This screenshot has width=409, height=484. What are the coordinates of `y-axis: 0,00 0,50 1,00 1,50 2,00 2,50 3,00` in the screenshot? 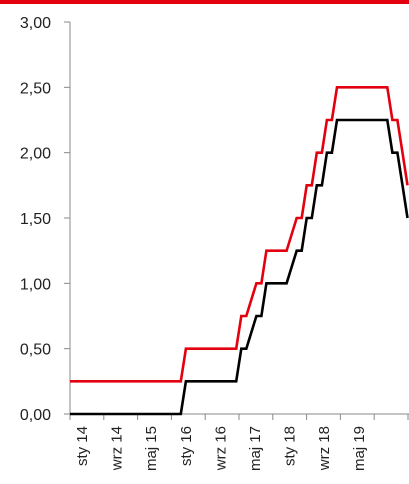 It's located at (45, 219).